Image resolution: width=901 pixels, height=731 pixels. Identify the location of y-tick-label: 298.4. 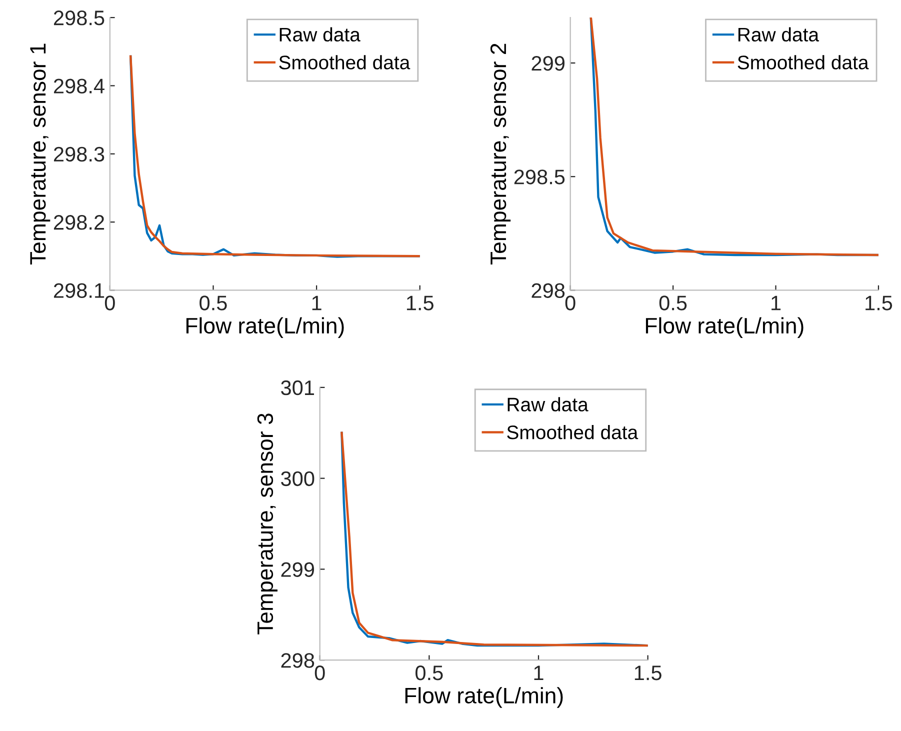
(79, 86).